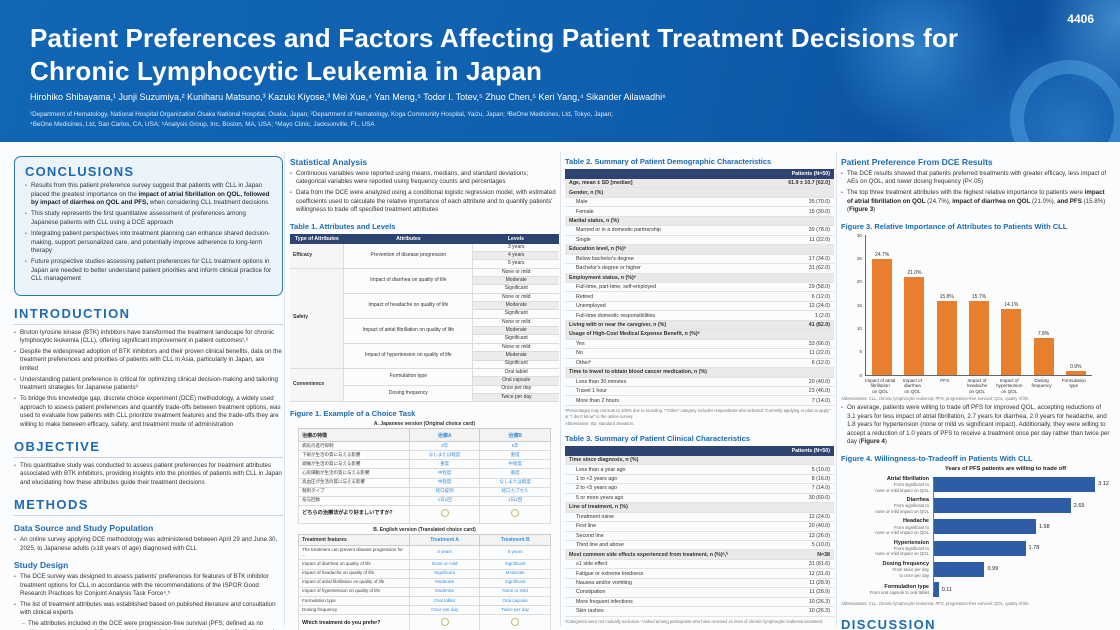 This screenshot has height=630, width=1120. What do you see at coordinates (354, 435) in the screenshot?
I see `column-header: 治療の特徴` at bounding box center [354, 435].